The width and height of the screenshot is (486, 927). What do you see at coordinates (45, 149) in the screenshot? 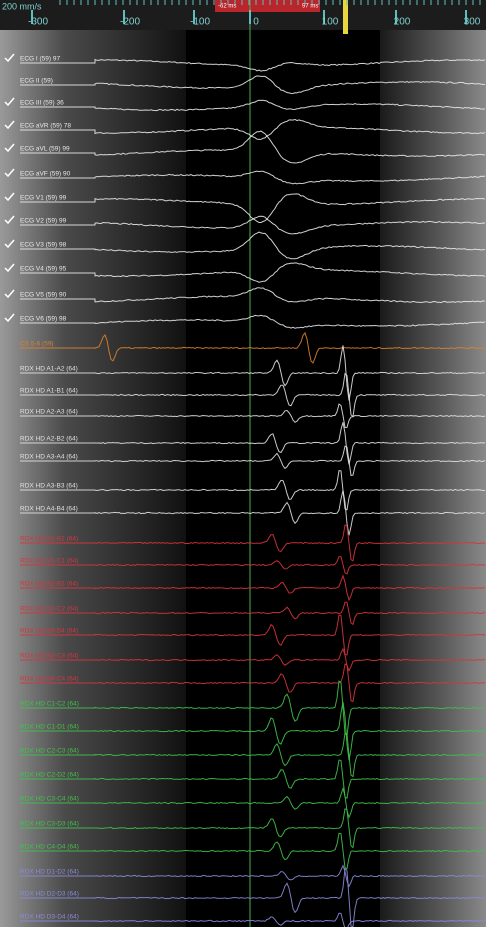
I see `channel-label: ECG aVL (59) 99` at bounding box center [45, 149].